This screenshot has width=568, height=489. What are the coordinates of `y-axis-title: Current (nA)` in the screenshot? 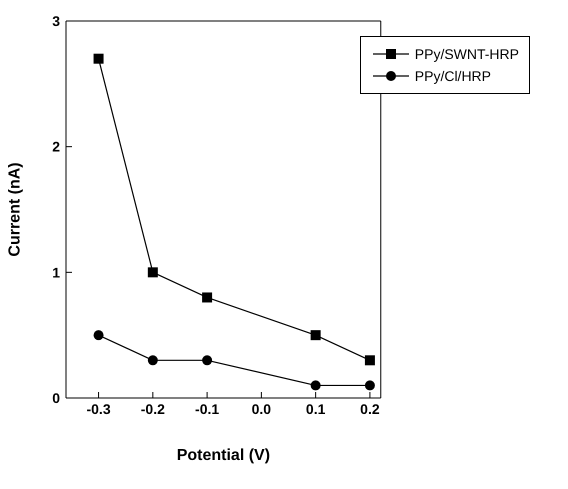 It's located at (15, 209).